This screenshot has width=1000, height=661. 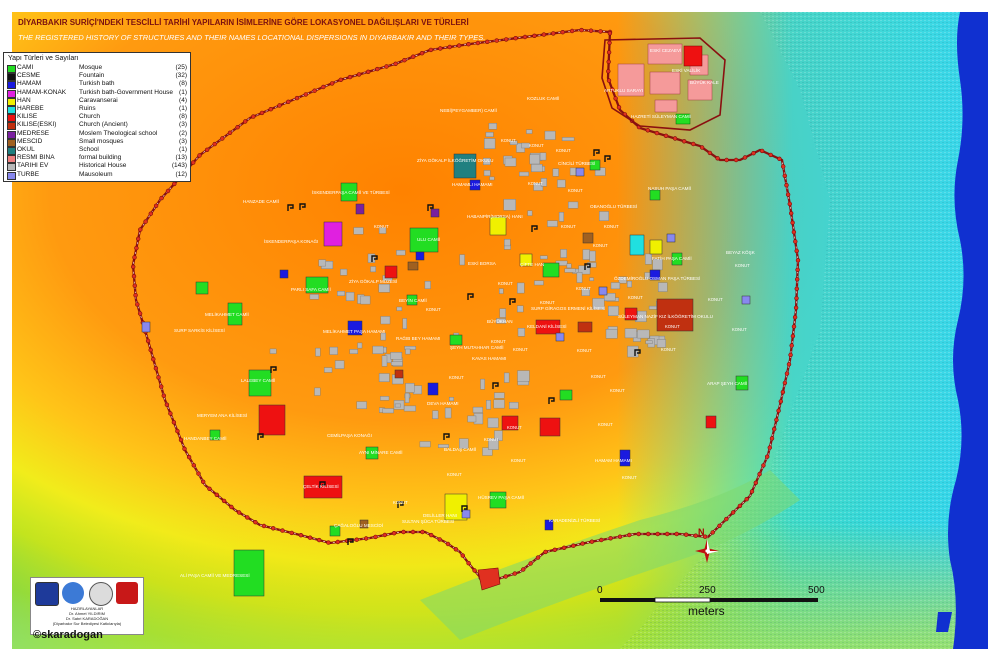 I want to click on building-hamam-konak, so click(x=333, y=234).